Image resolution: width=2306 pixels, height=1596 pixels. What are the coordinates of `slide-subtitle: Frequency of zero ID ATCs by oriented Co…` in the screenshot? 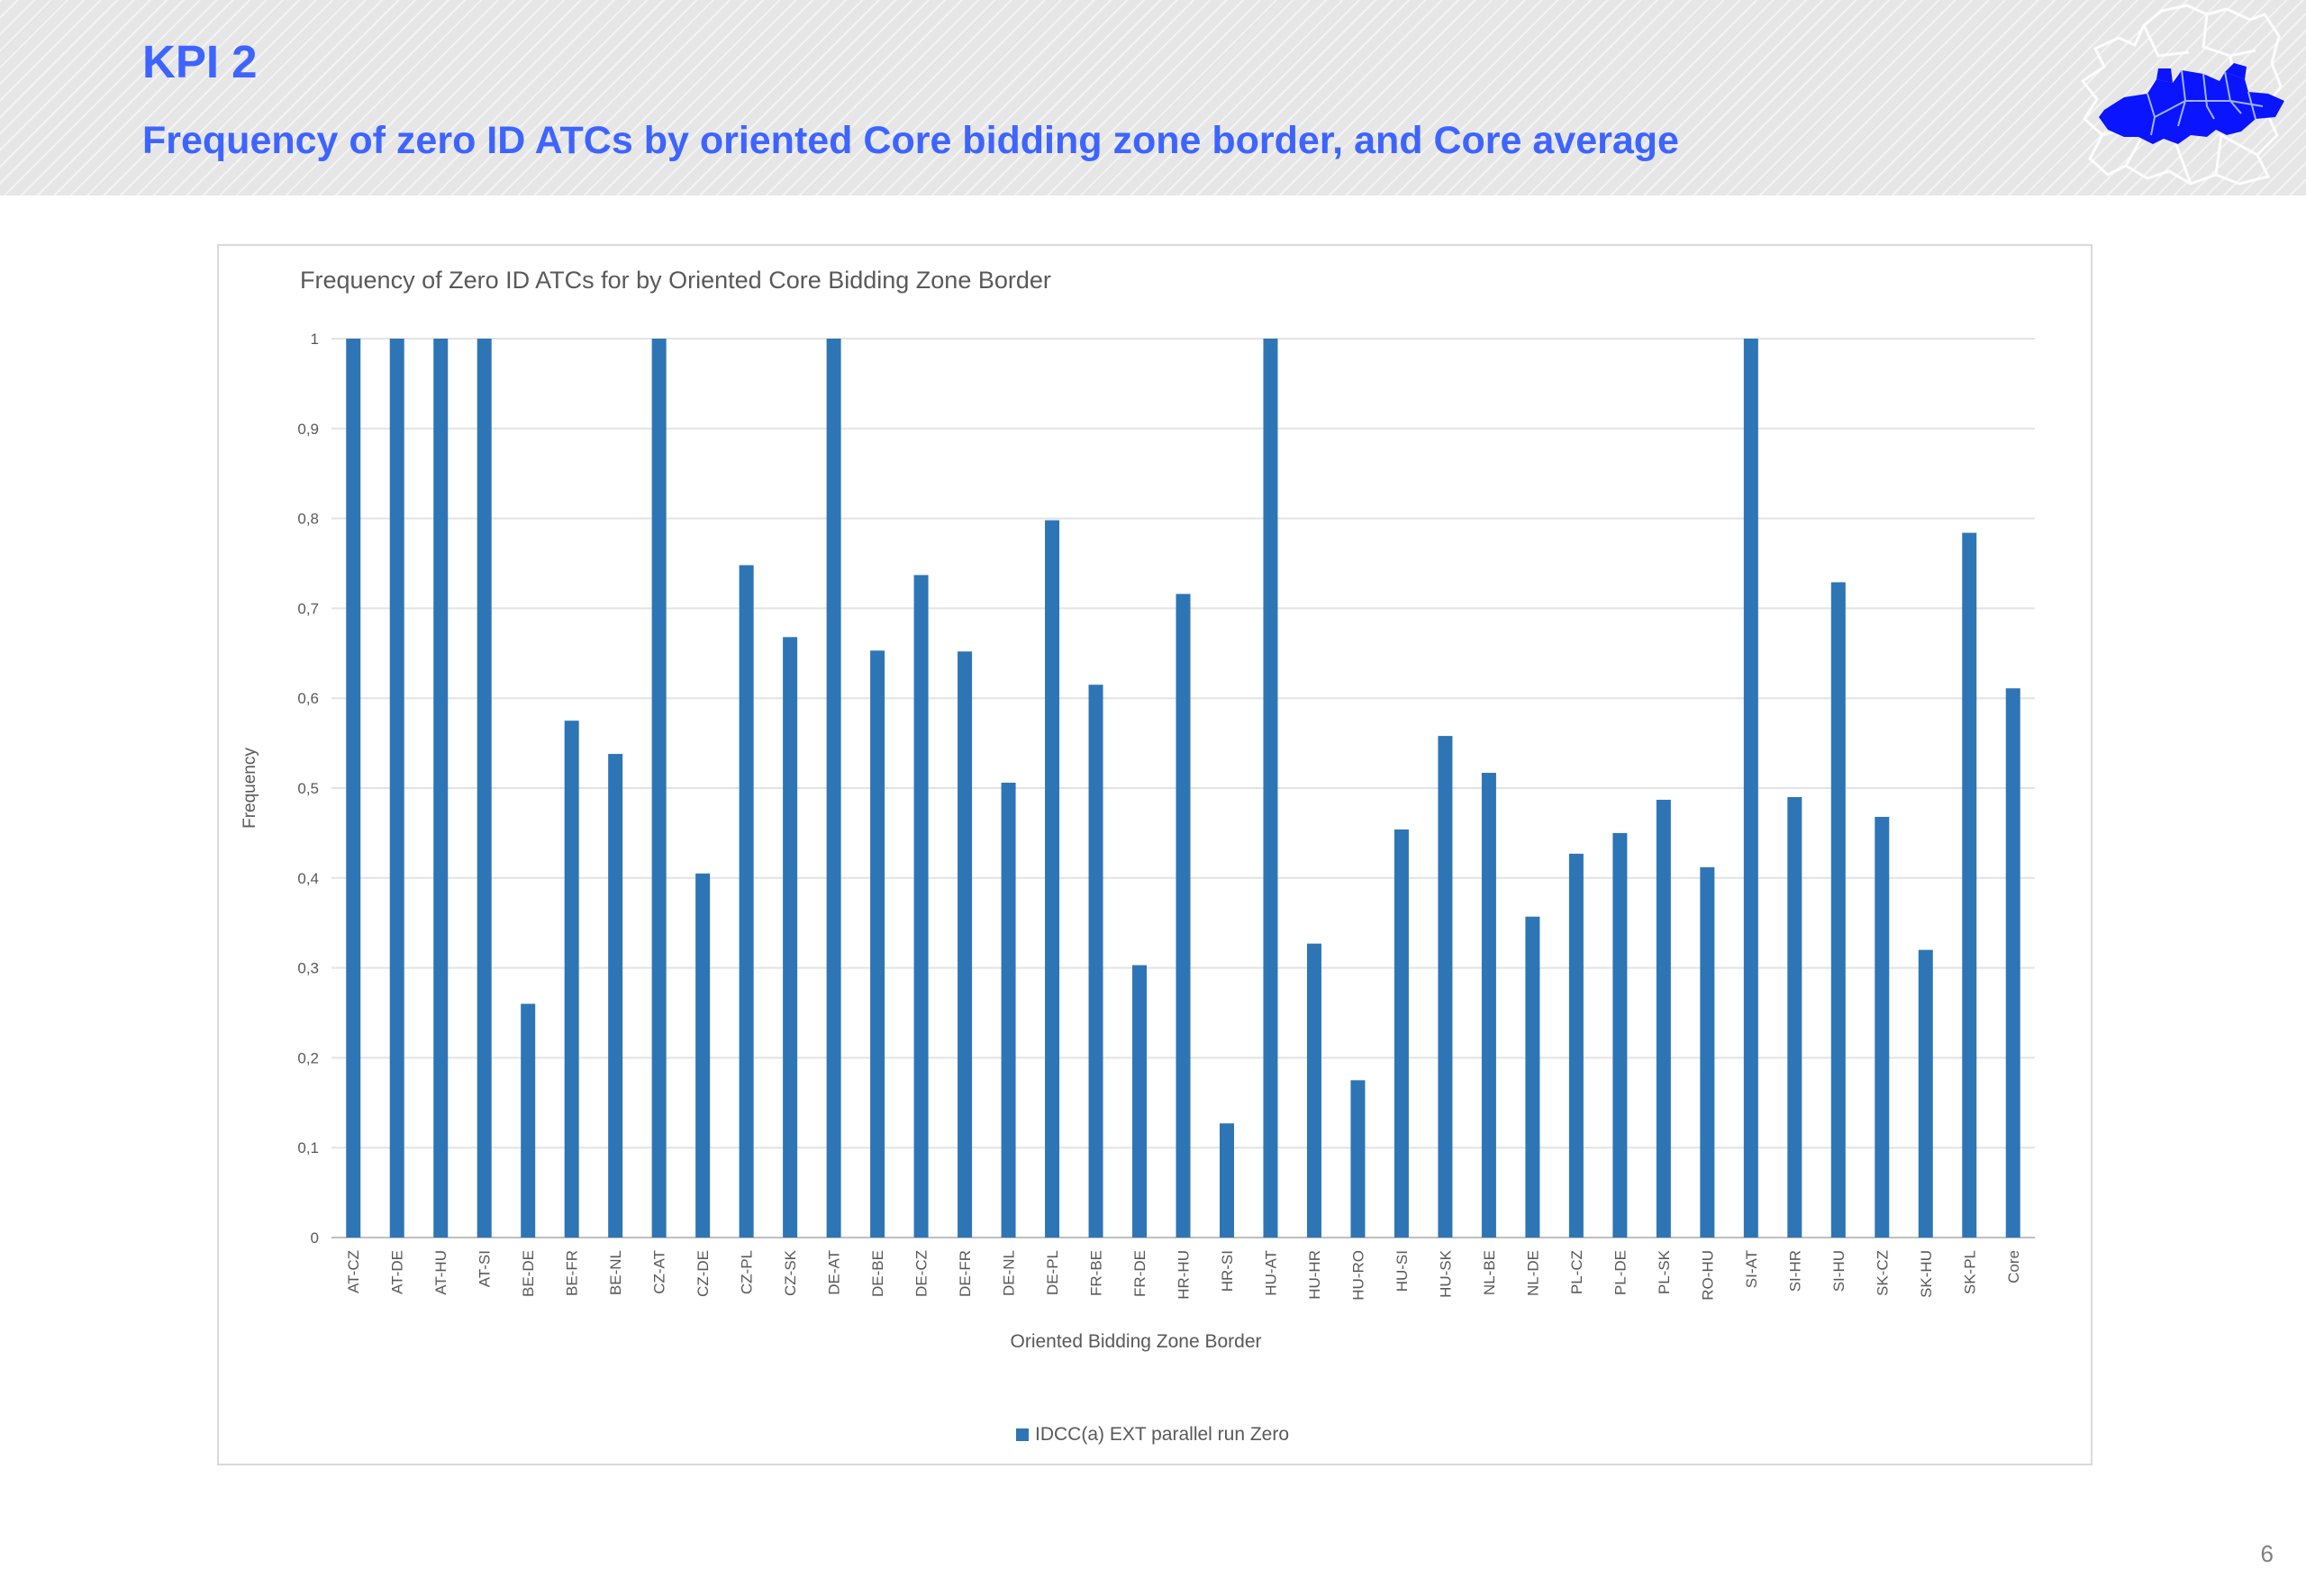 It's located at (910, 140).